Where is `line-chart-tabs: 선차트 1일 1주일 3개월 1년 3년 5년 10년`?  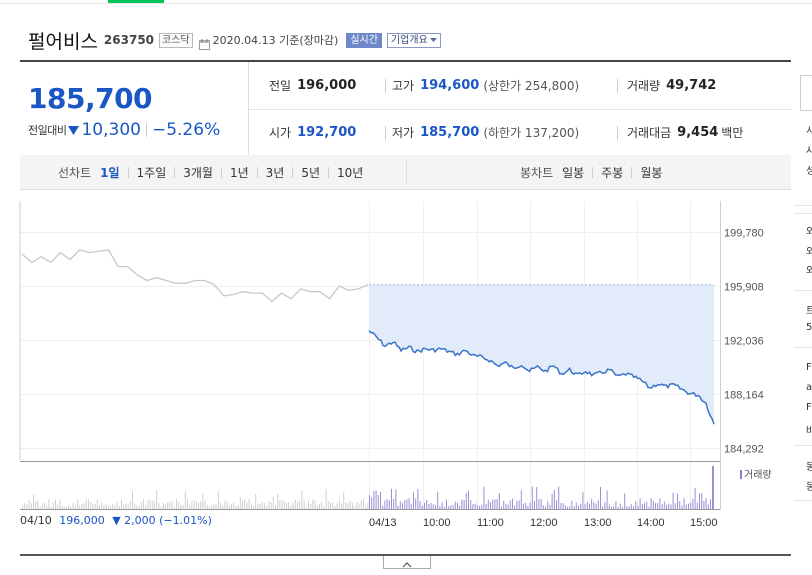
line-chart-tabs: 선차트 1일 1주일 3개월 1년 3년 5년 10년 is located at coordinates (214, 172).